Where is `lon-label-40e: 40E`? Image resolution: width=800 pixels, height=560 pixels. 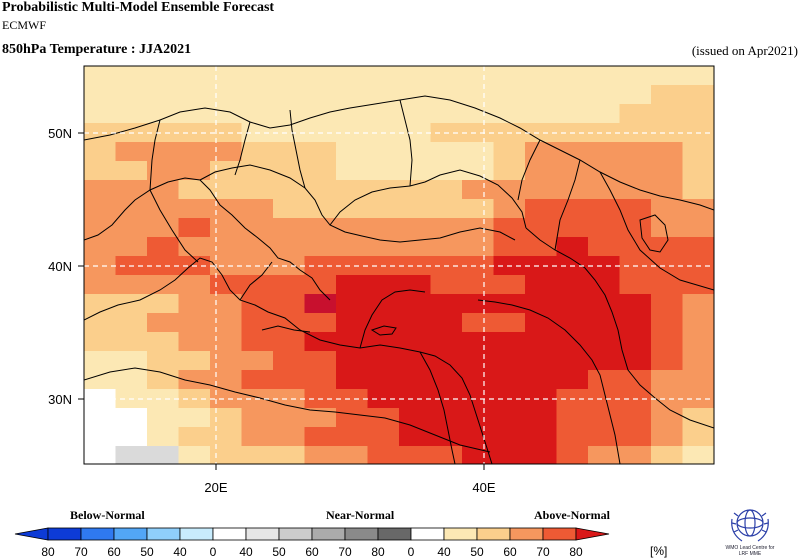
lon-label-40e: 40E is located at coordinates (483, 487).